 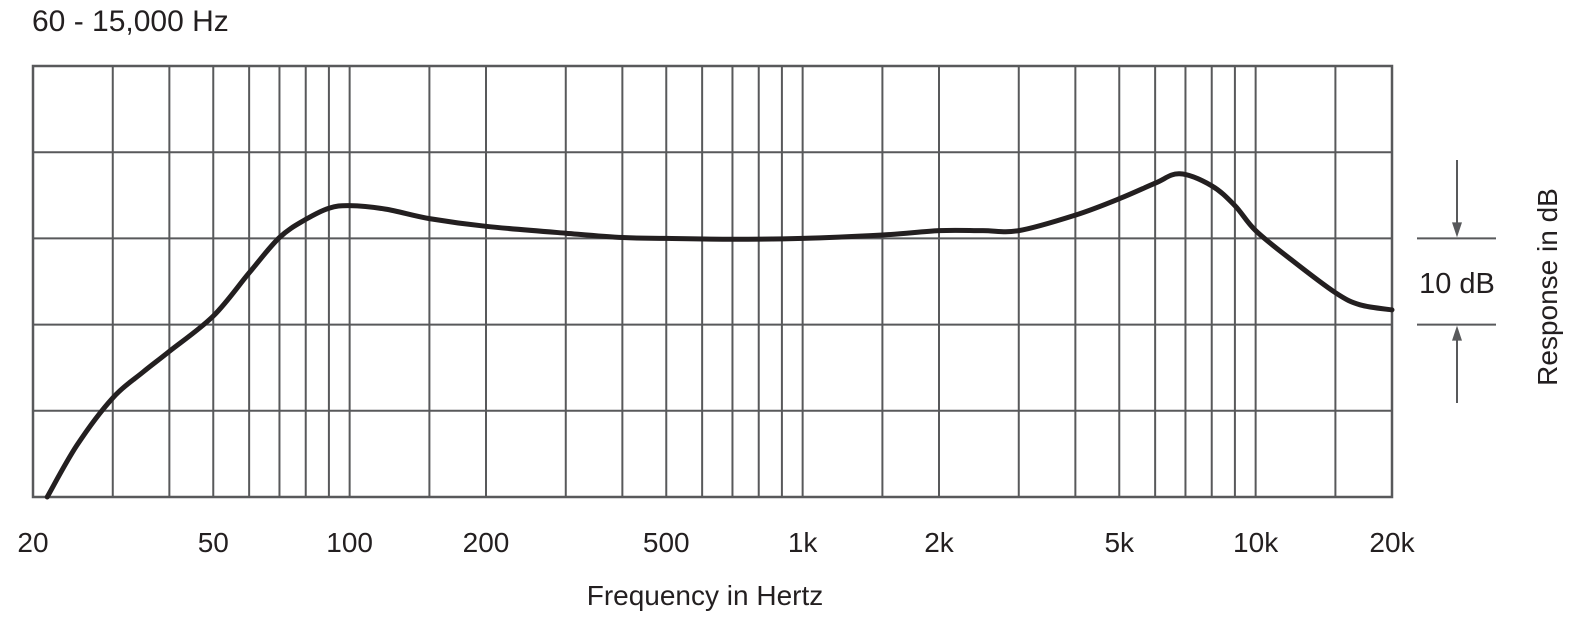 I want to click on arrow-down-icon, so click(x=1457, y=230).